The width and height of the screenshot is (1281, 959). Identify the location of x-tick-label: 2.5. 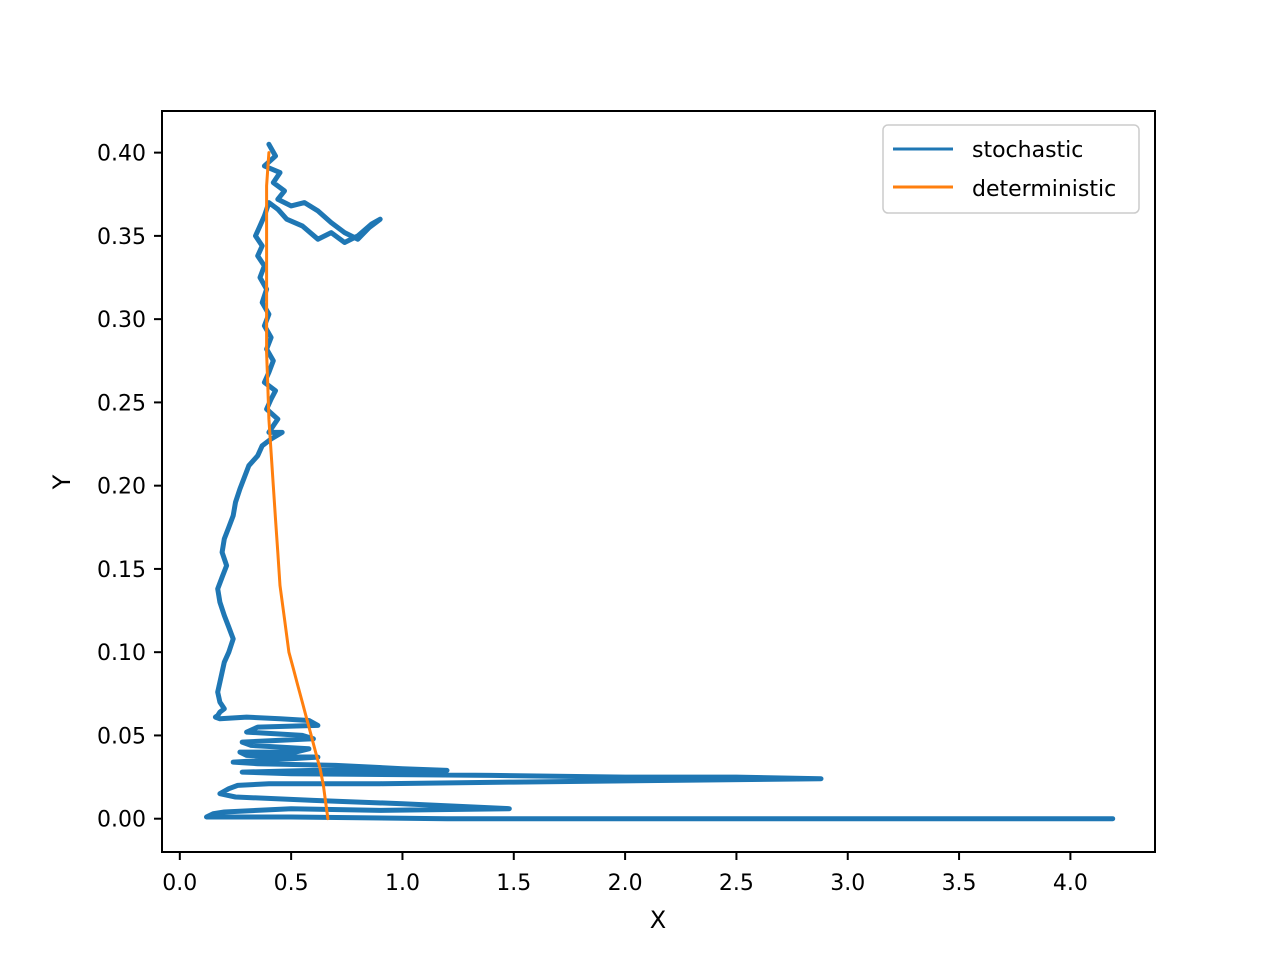
(736, 883).